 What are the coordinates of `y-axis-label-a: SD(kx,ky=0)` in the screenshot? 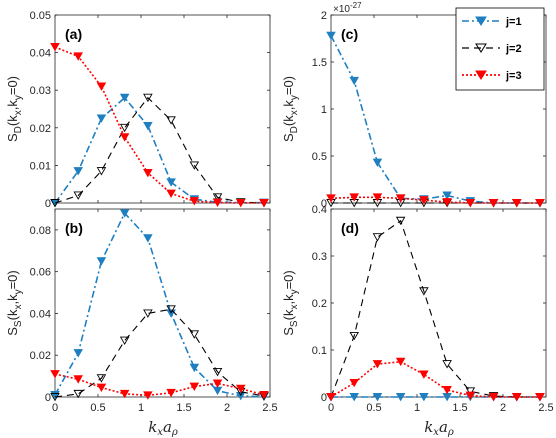 It's located at (14, 109).